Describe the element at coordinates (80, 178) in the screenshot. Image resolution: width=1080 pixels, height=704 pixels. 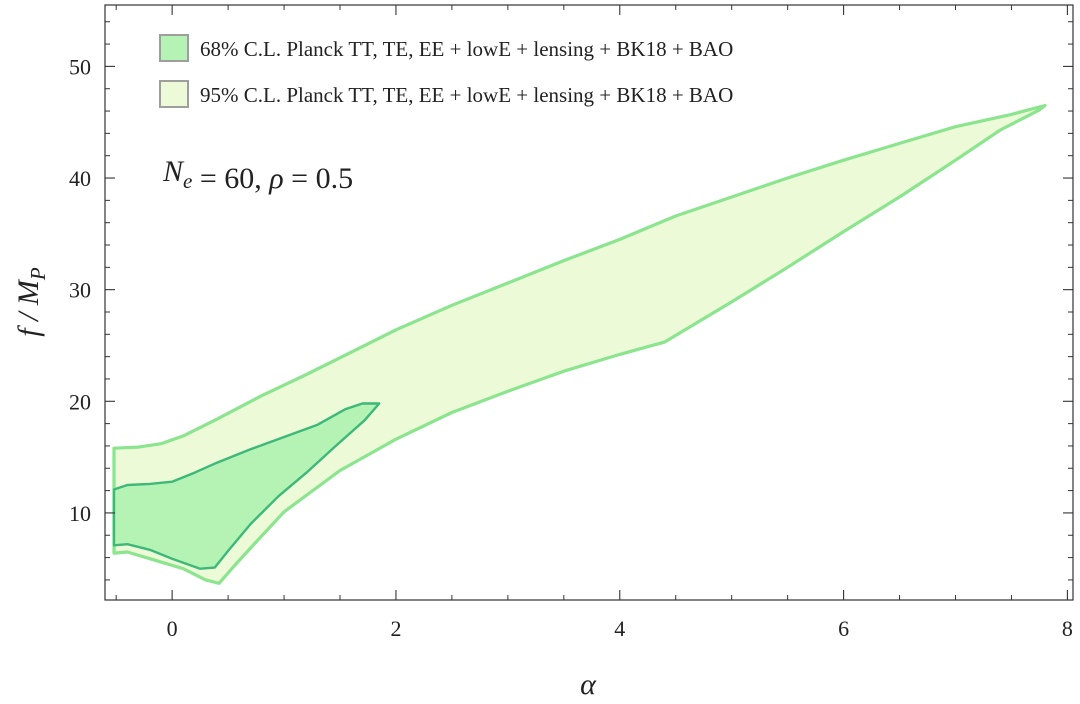
I see `y-tick-label: 40` at that location.